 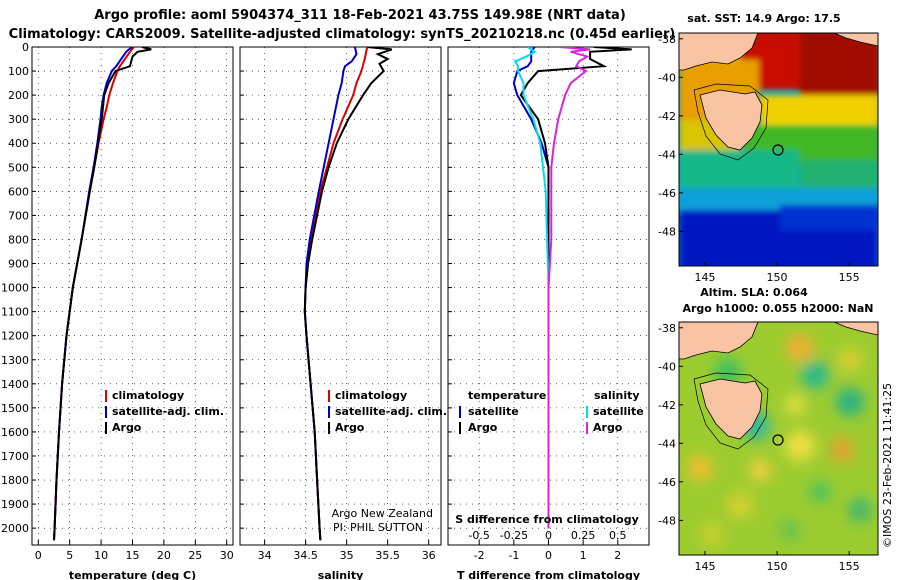 I want to click on x-top-tick-label: 0, so click(x=548, y=535).